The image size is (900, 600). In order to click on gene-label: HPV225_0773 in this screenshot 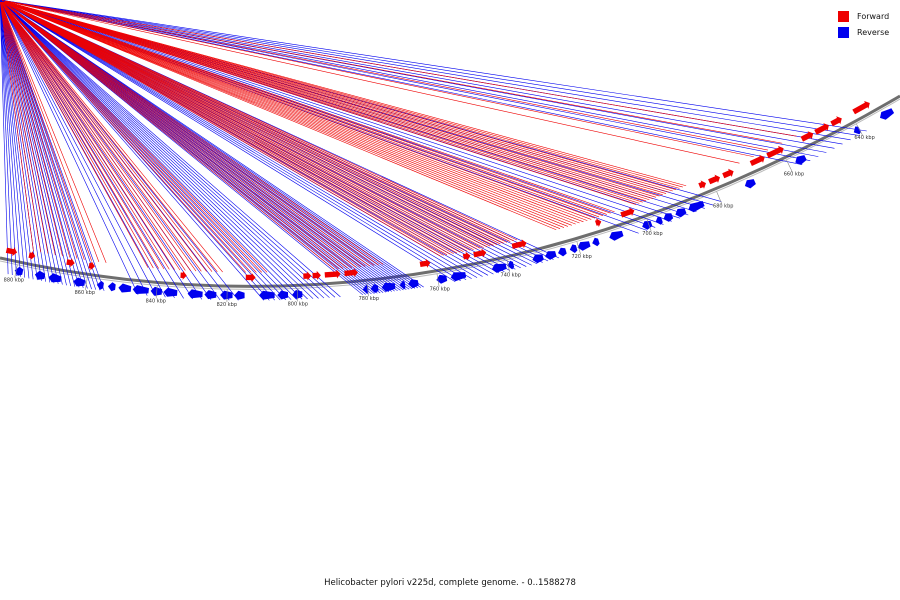, I will do `click(17, 1)`.